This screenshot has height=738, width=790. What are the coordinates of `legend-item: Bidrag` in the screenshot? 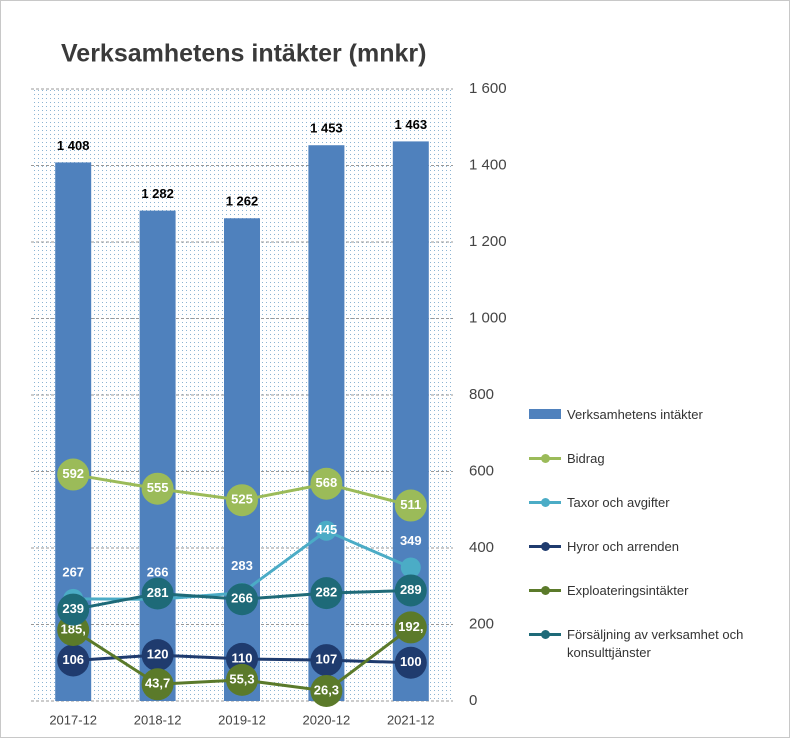 It's located at (643, 472).